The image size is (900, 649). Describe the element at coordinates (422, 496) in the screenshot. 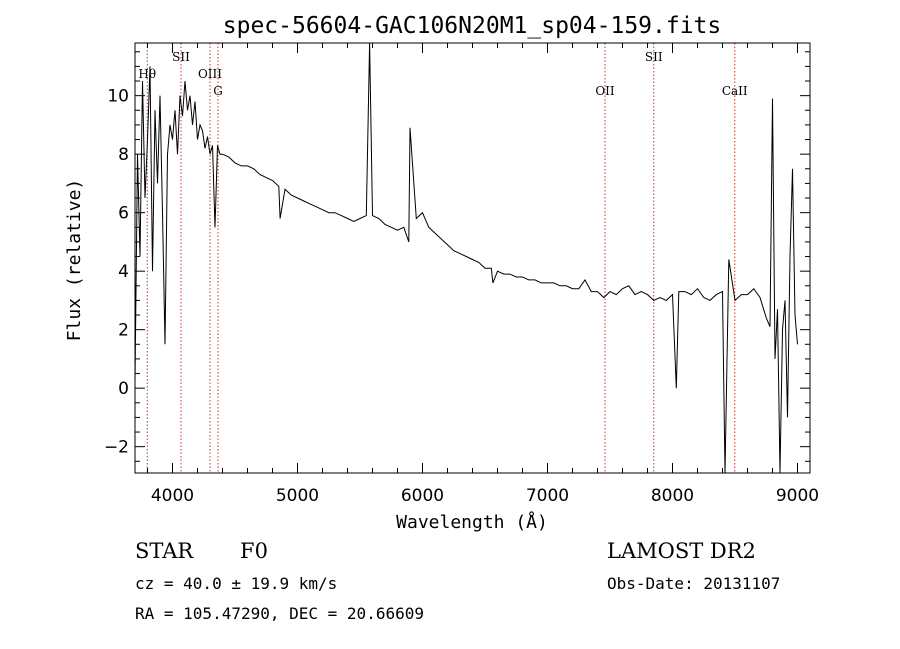

I see `x-tick-label: 6000` at that location.